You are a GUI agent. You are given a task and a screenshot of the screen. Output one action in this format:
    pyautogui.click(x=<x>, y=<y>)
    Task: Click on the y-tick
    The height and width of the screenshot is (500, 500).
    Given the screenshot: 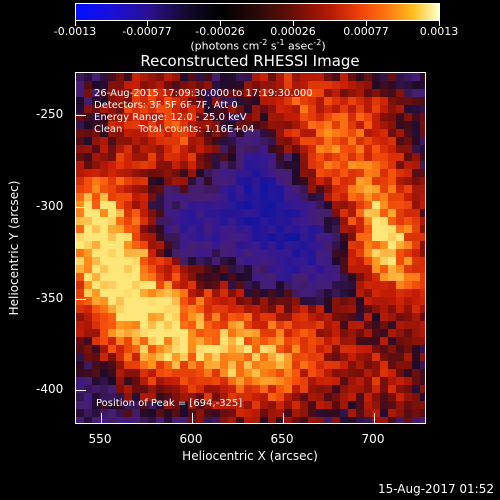 What is the action you would take?
    pyautogui.click(x=81, y=299)
    